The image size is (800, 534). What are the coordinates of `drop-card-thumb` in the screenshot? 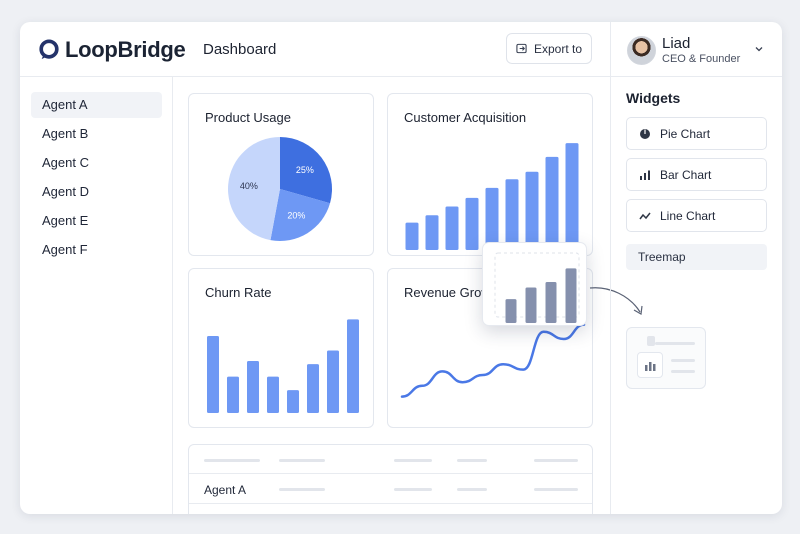 It's located at (650, 365).